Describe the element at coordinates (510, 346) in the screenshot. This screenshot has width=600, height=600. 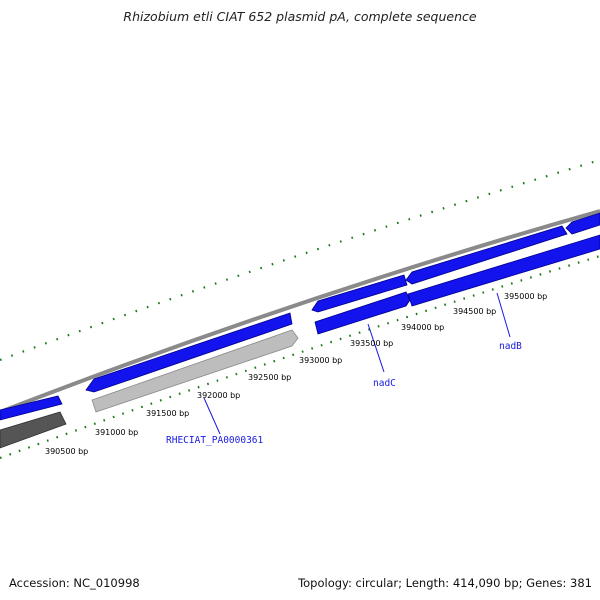
I see `gene-label-nadb: nadB` at that location.